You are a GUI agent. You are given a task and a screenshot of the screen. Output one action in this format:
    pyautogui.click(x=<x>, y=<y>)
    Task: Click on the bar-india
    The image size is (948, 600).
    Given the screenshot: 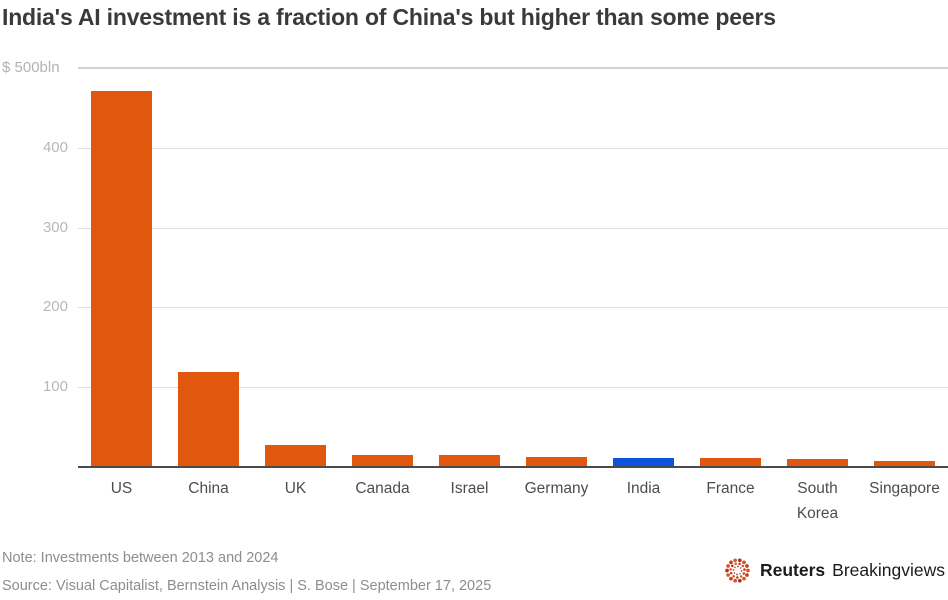 What is the action you would take?
    pyautogui.click(x=643, y=462)
    